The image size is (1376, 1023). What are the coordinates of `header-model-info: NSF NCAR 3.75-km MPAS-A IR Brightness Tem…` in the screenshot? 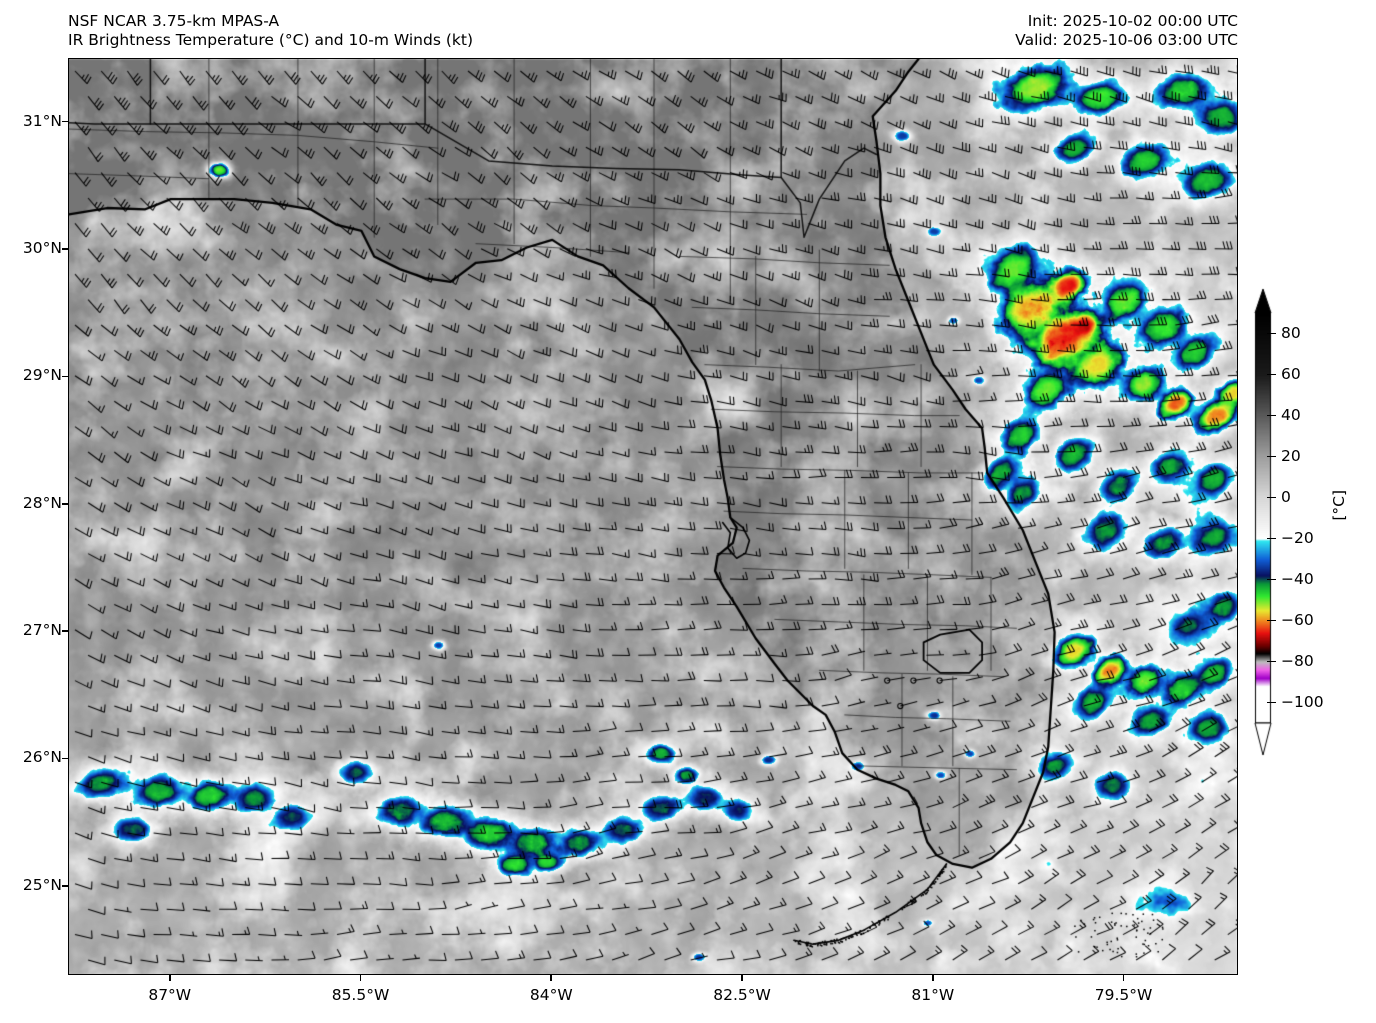 It's located at (270, 31).